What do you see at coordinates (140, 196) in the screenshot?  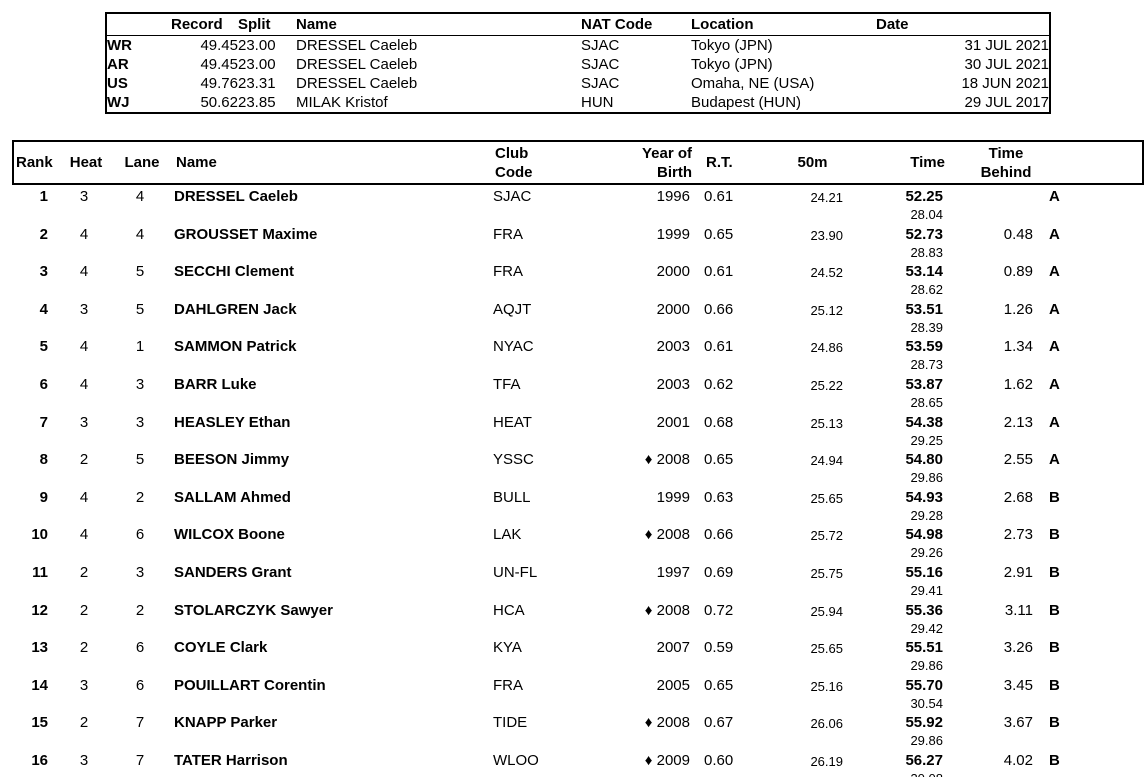 I see `result-lane: 4` at bounding box center [140, 196].